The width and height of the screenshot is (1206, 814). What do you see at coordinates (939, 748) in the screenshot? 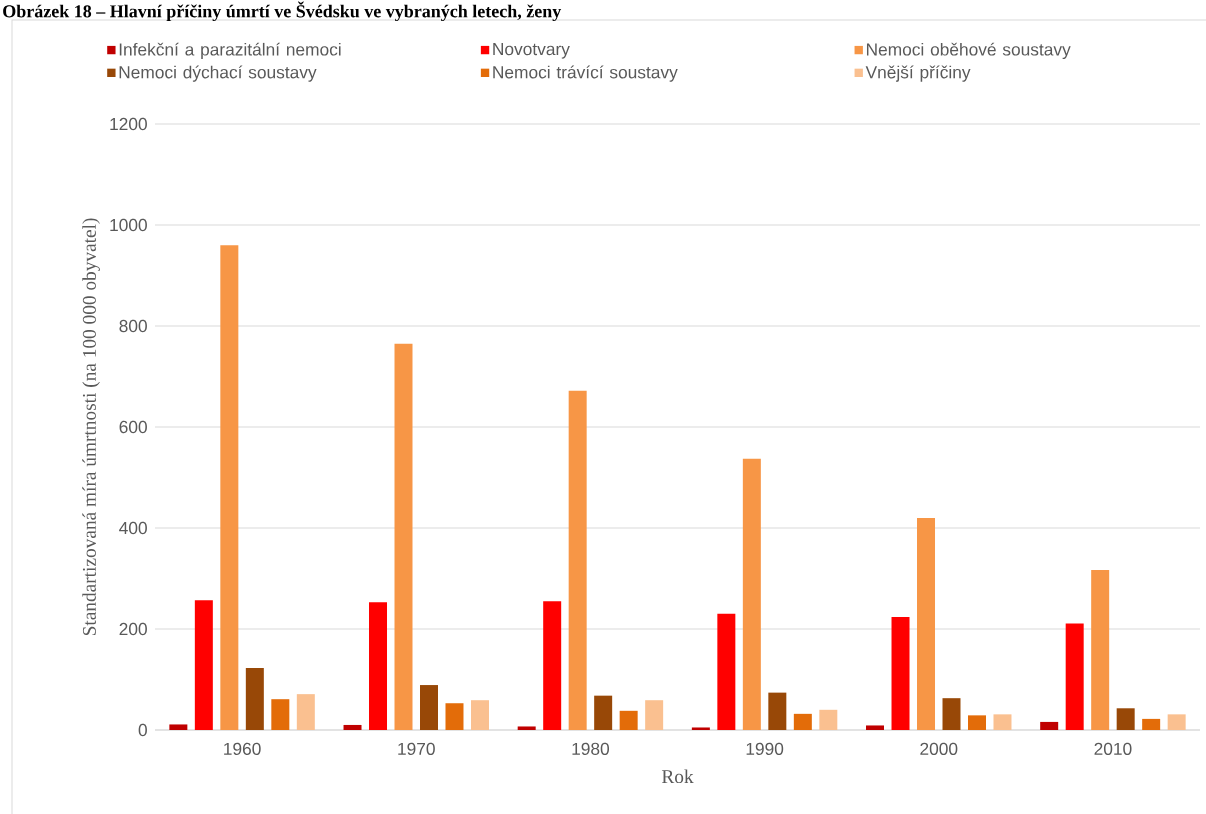
I see `x-tick-label: 2000` at bounding box center [939, 748].